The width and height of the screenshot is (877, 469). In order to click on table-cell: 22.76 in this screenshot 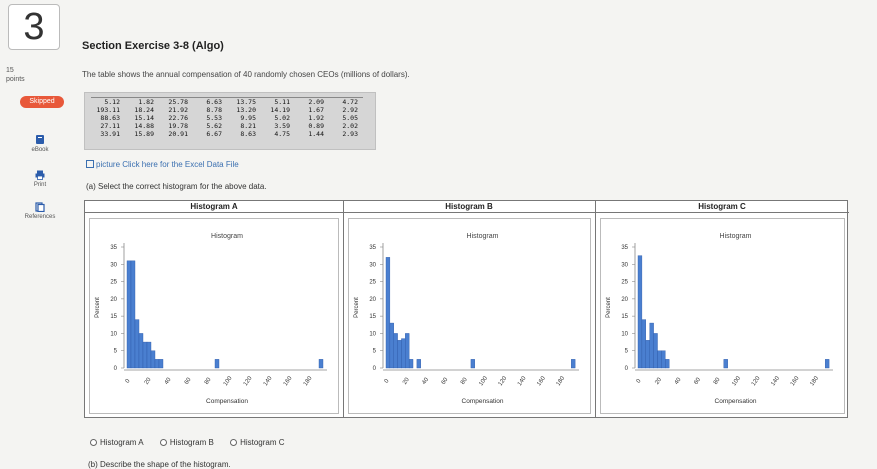, I will do `click(178, 118)`.